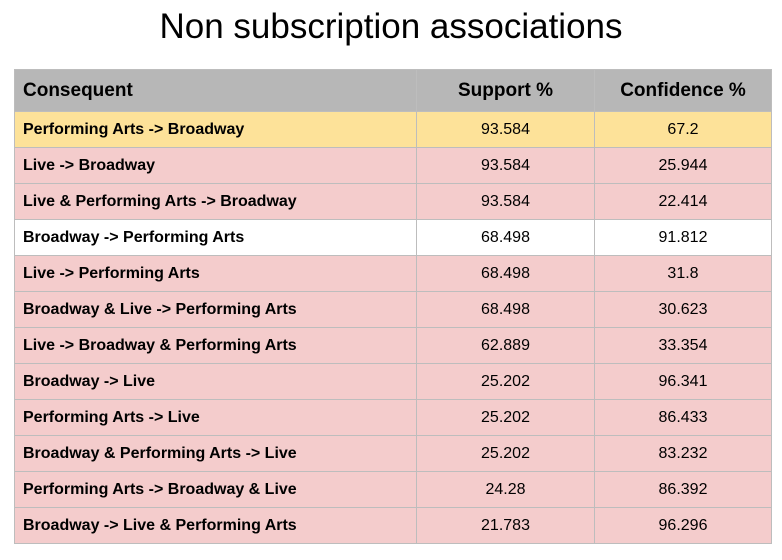 The height and width of the screenshot is (560, 782). Describe the element at coordinates (683, 165) in the screenshot. I see `confidence-cell: 25.944` at that location.